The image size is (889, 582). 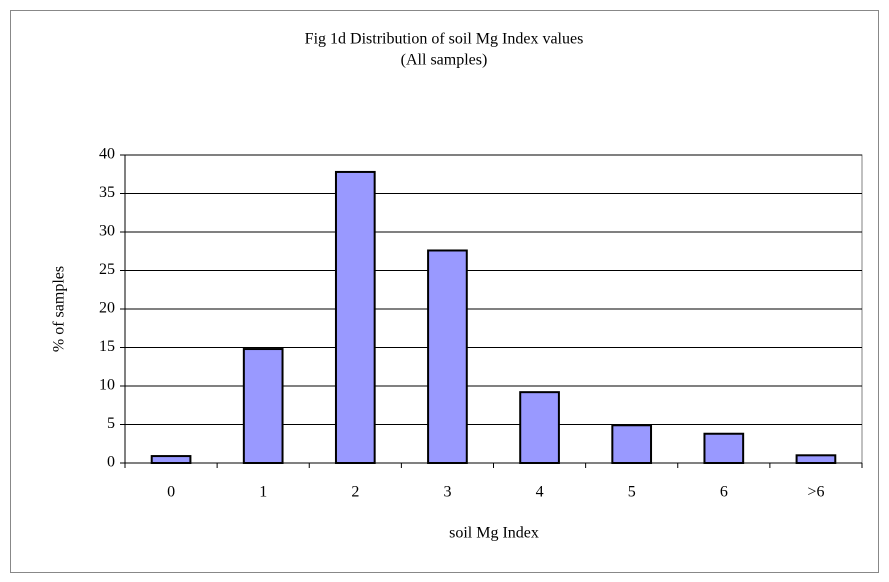 I want to click on y-tick-label: 10, so click(x=107, y=385).